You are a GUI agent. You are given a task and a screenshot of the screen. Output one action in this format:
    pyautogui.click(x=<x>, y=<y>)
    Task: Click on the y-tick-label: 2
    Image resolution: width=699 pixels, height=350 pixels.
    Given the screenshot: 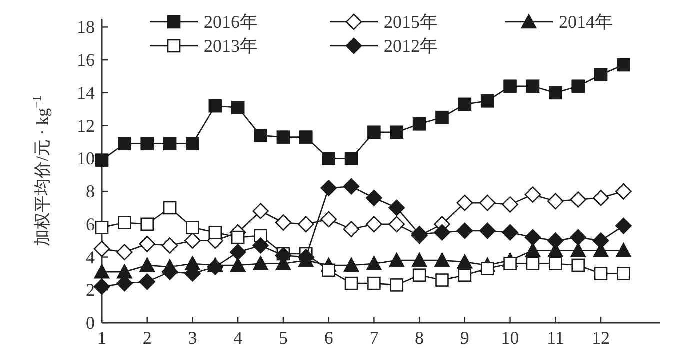 What is the action you would take?
    pyautogui.click(x=90, y=290)
    